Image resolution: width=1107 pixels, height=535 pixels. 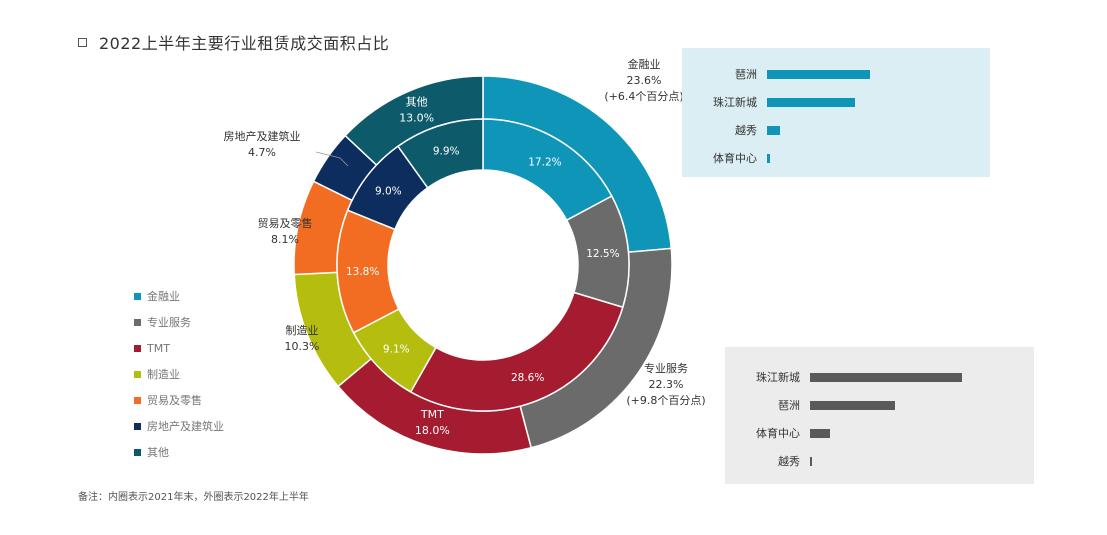 I want to click on outer-name-label: 其他, so click(x=417, y=102).